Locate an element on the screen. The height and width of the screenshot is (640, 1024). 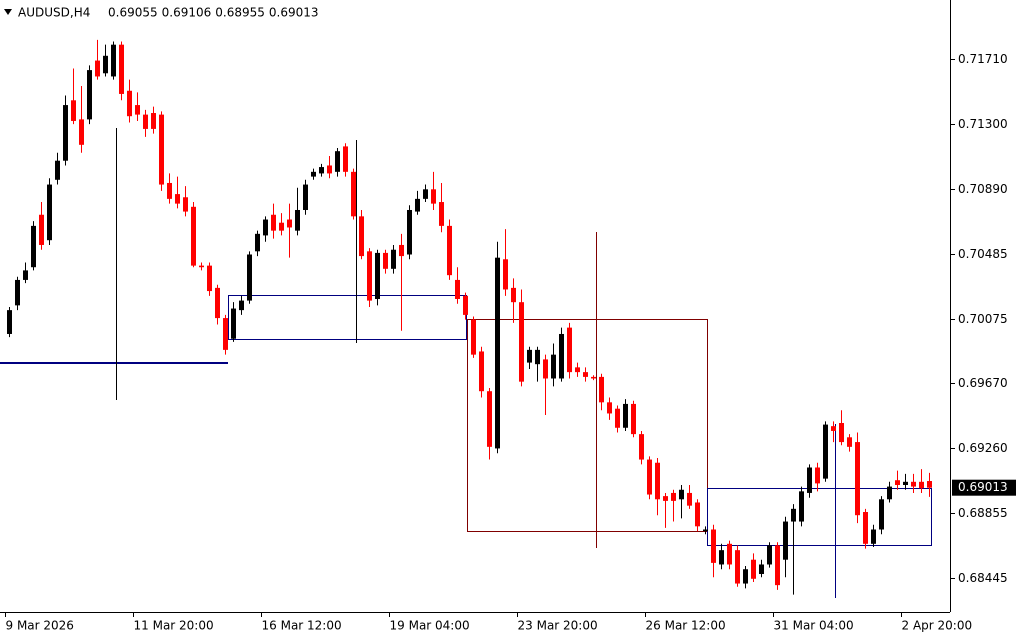
ohlc-value: 0.68955 is located at coordinates (240, 13).